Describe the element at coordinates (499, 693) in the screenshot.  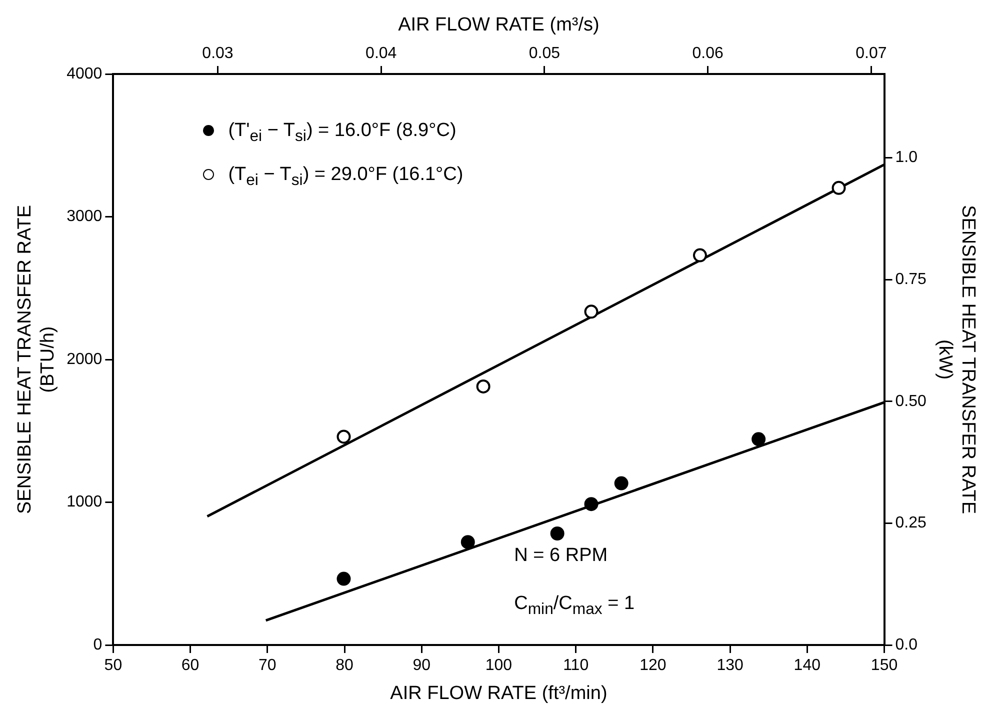
I see `x-axis-title: AIR FLOW RATE (ft³/min)` at that location.